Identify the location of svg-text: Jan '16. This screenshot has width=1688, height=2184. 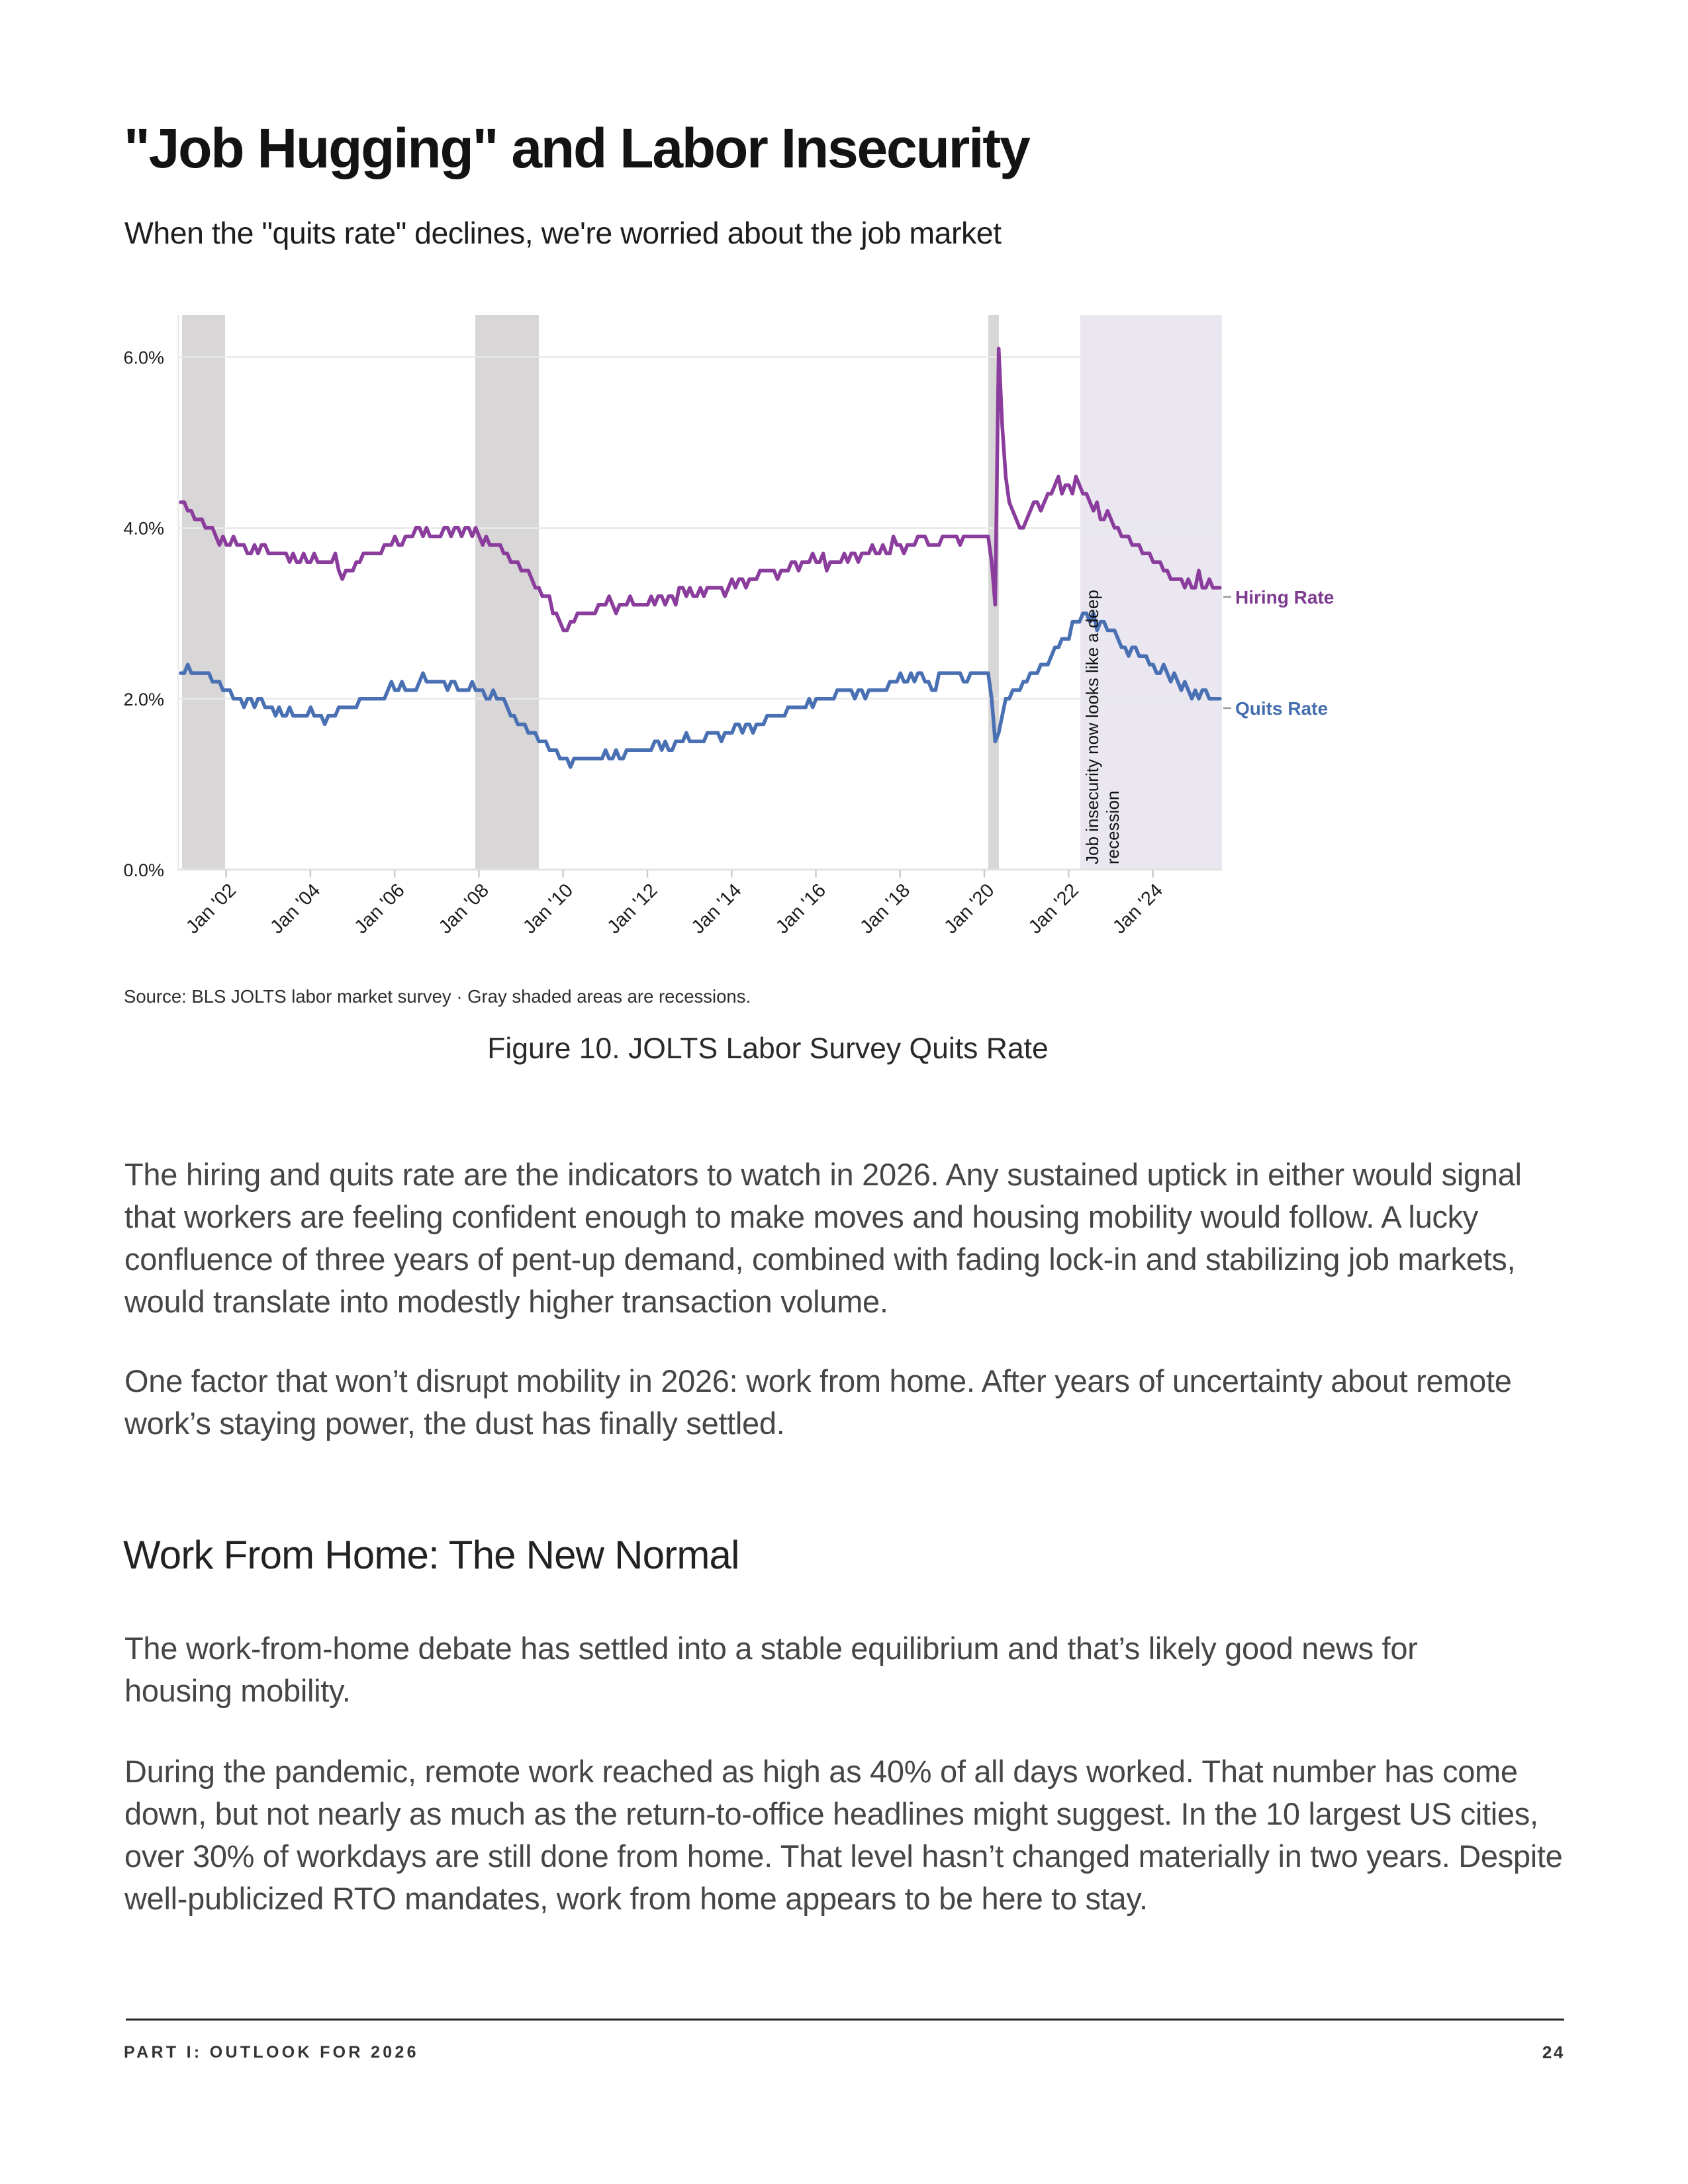
(801, 909).